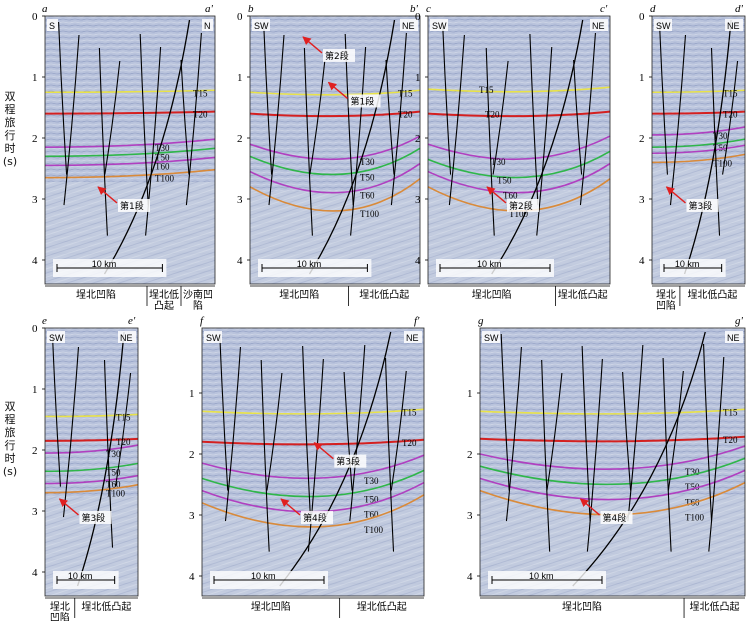 The width and height of the screenshot is (754, 621). I want to click on section-end-label: e', so click(132, 321).